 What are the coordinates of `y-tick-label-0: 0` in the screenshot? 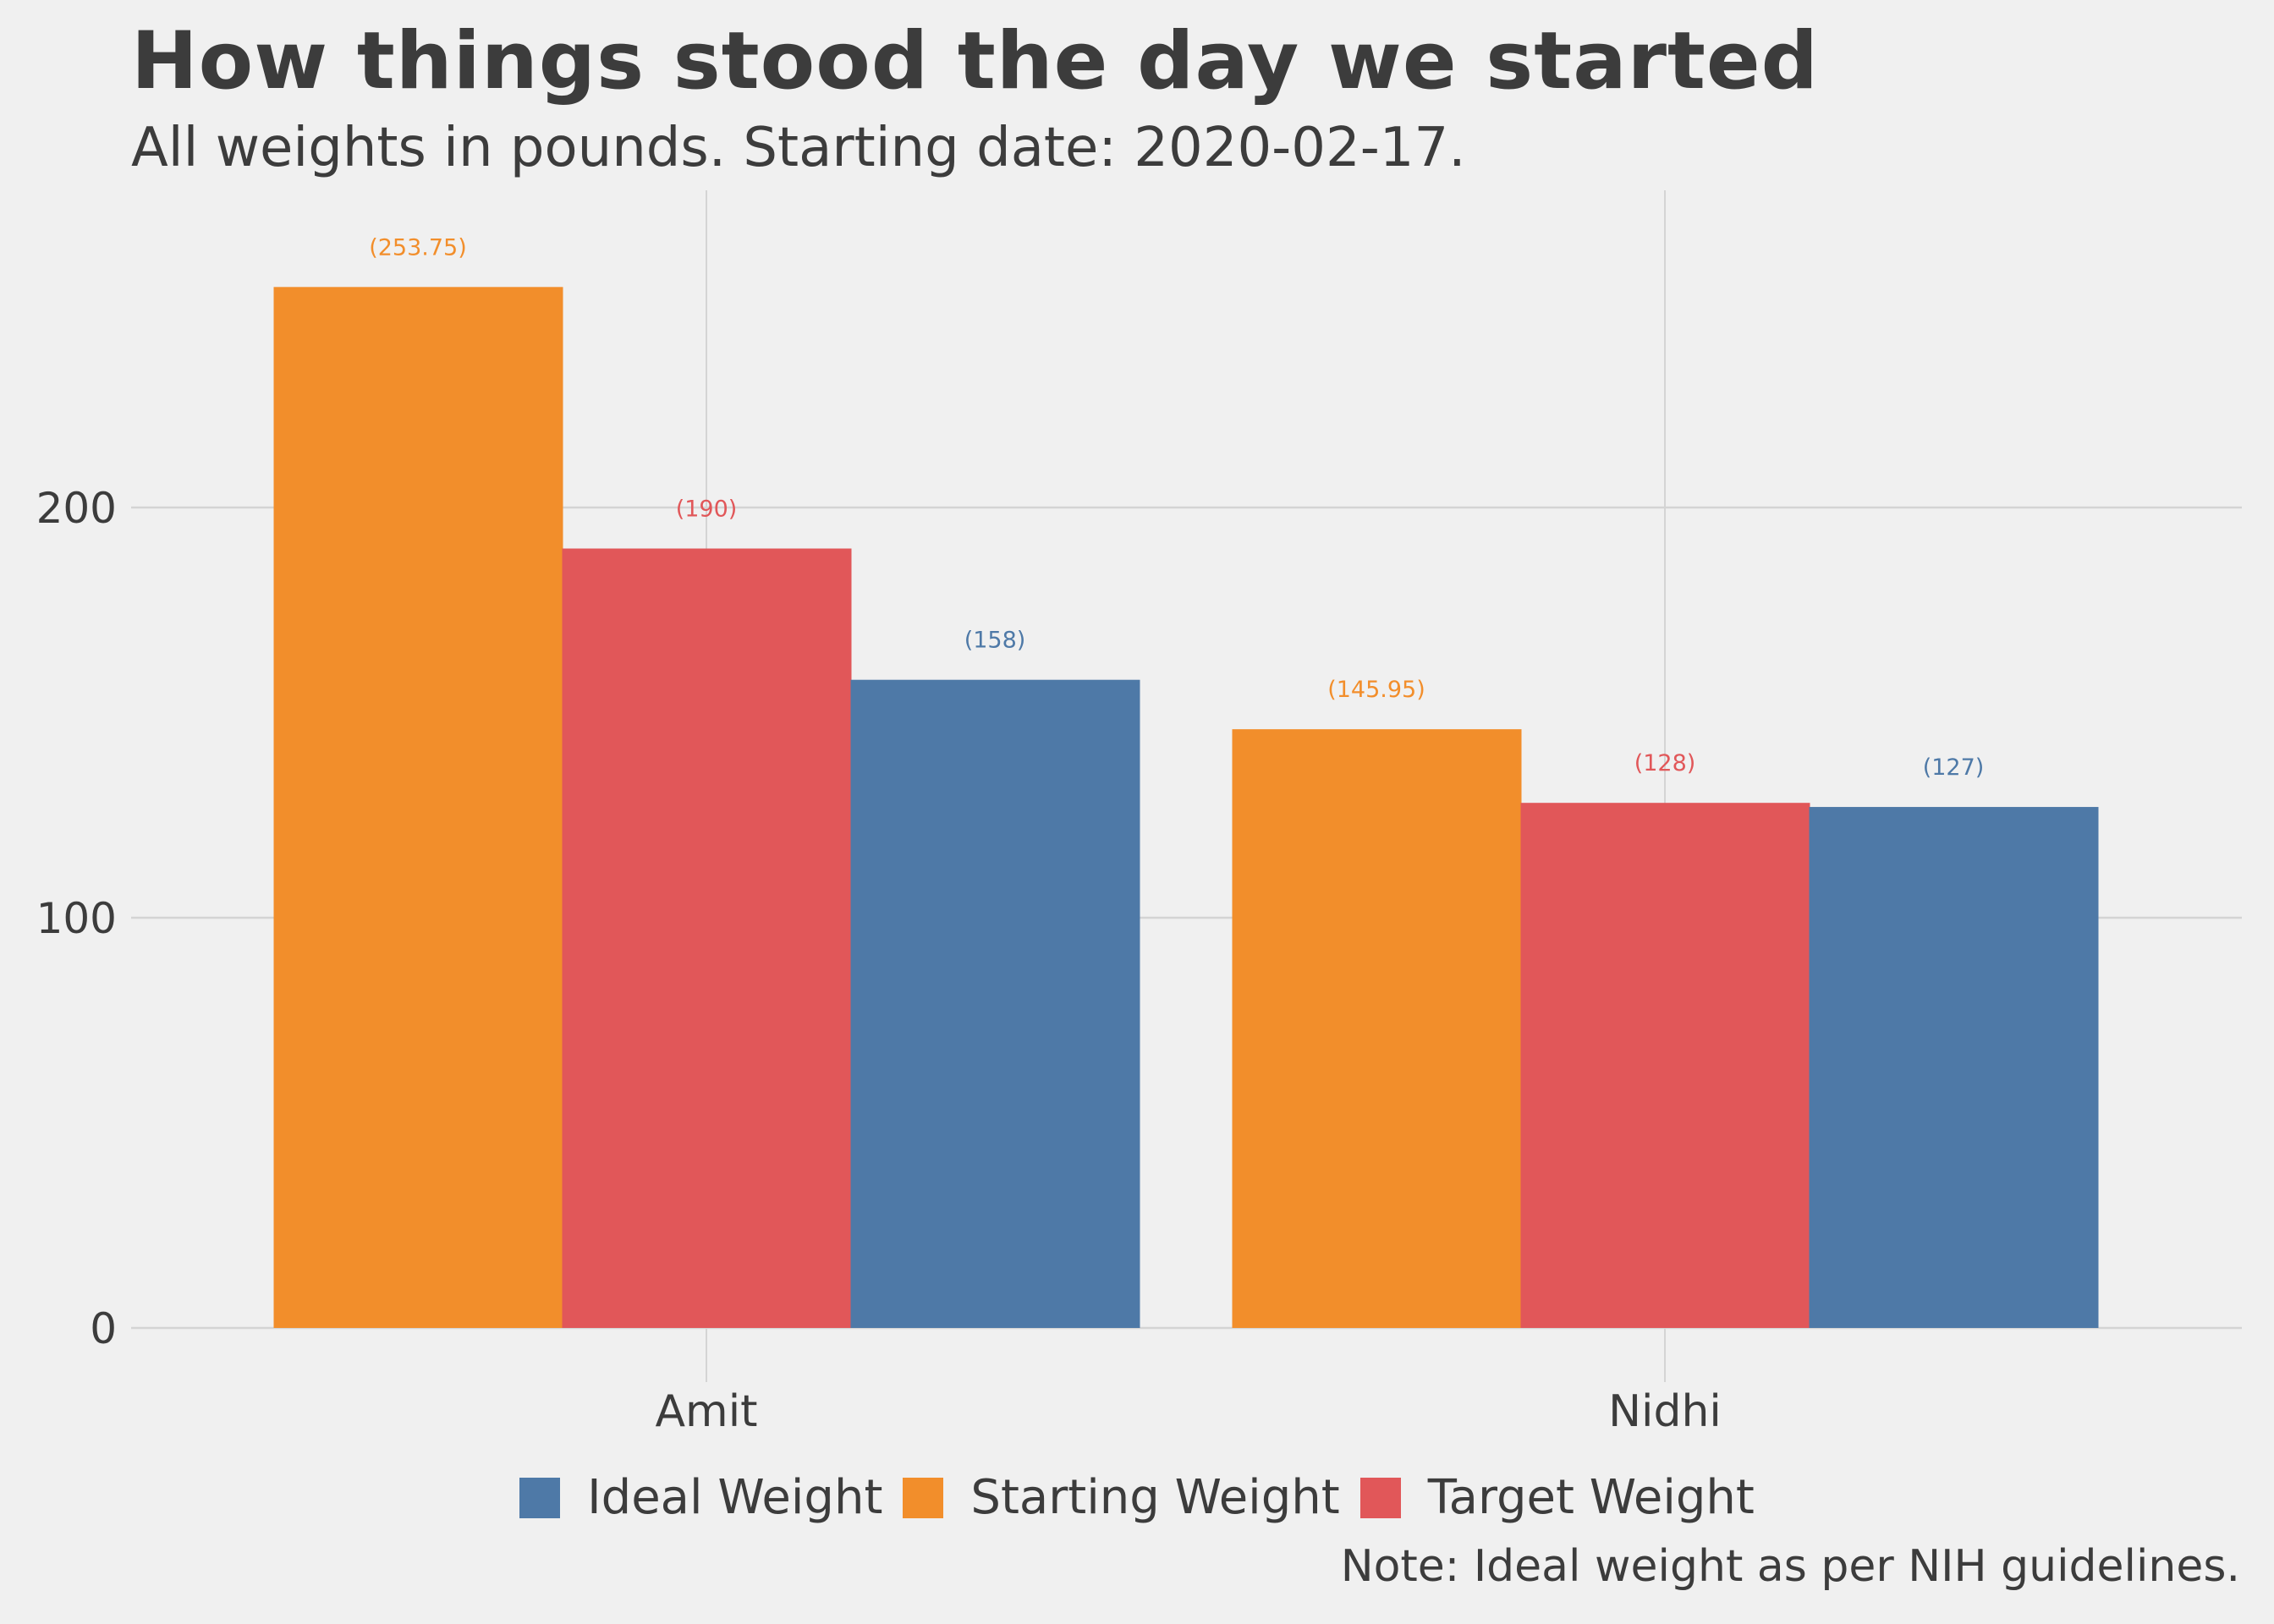 It's located at (104, 1328).